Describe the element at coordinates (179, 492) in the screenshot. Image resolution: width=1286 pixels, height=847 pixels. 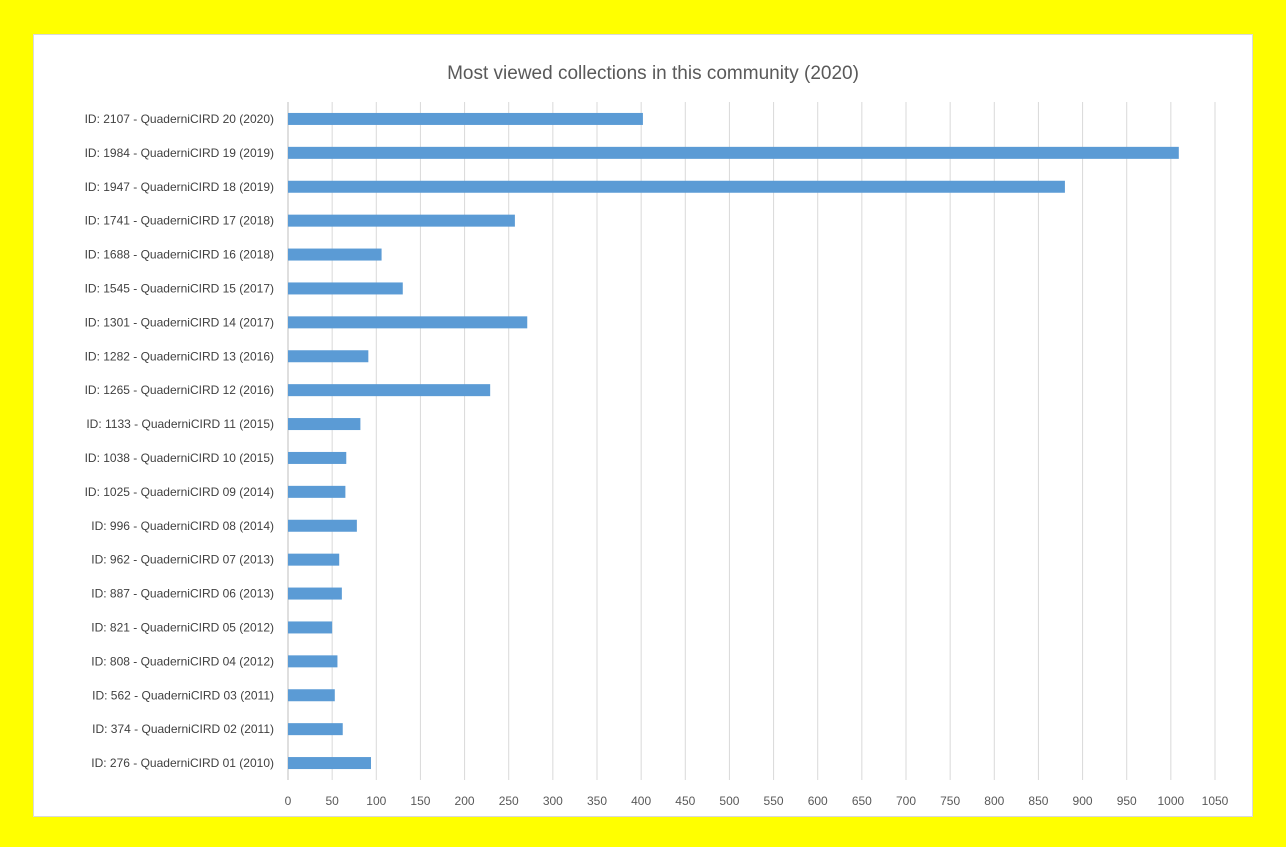
I see `category-label: ID: 1025 - QuaderniCIRD 09 (2014)` at that location.